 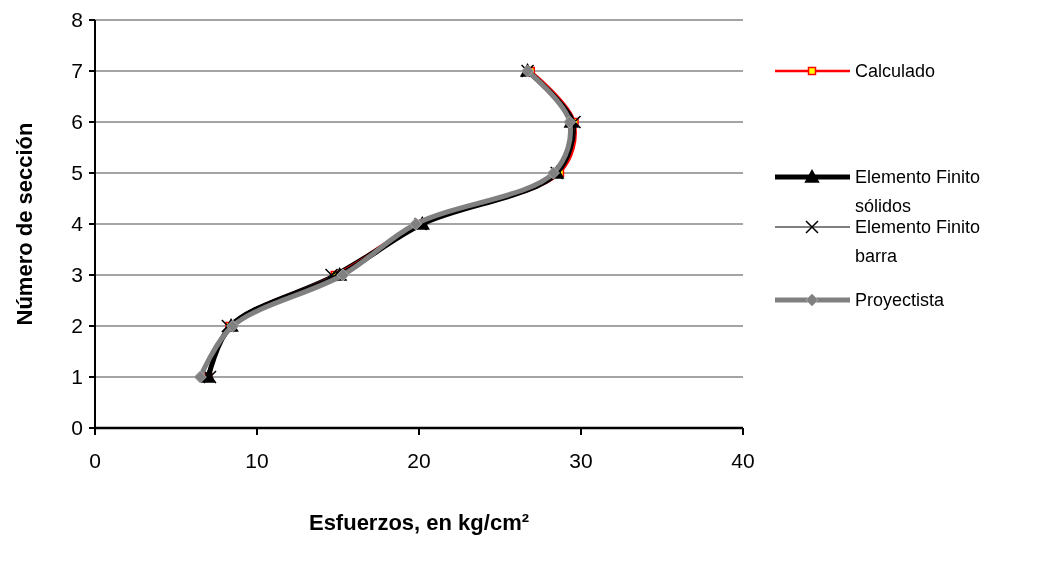 What do you see at coordinates (419, 460) in the screenshot?
I see `x-tick-label: 20` at bounding box center [419, 460].